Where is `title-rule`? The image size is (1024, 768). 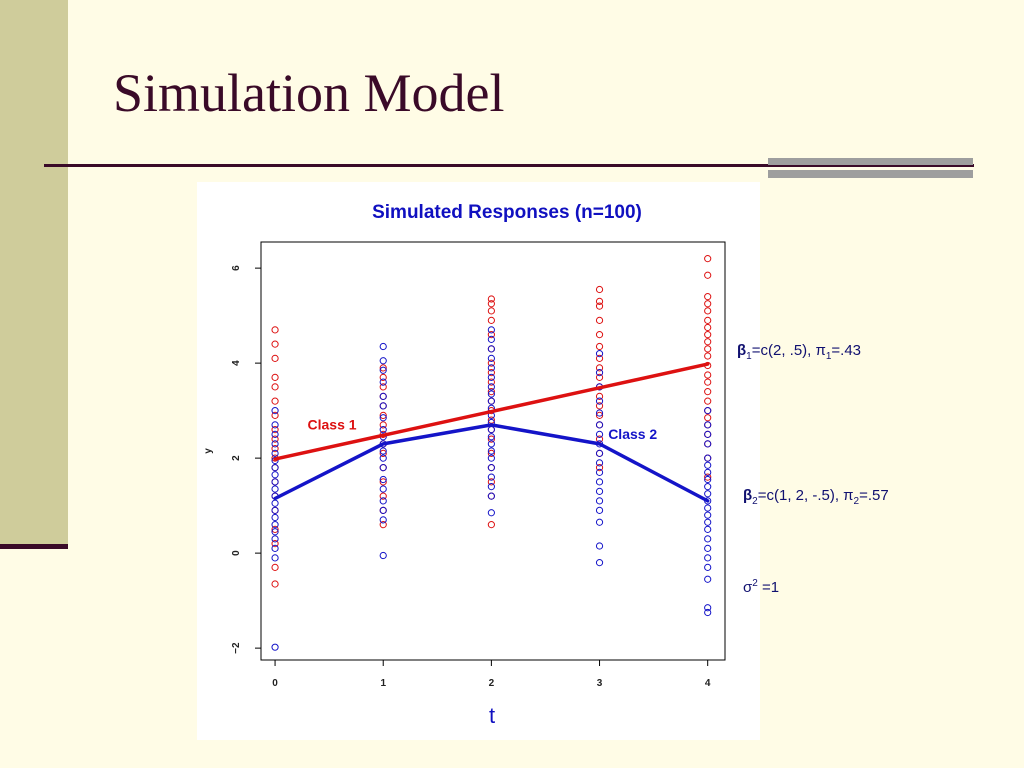 title-rule is located at coordinates (509, 165).